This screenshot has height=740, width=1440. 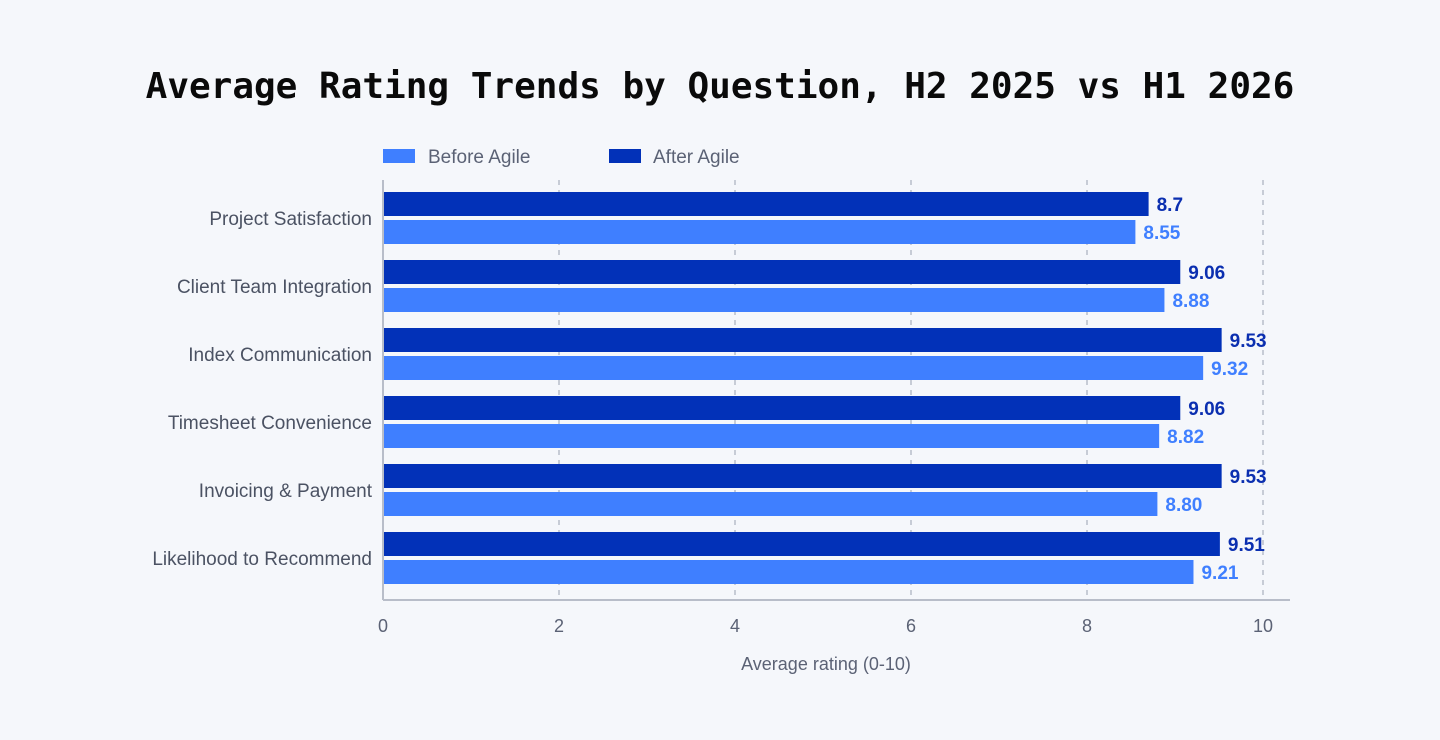 What do you see at coordinates (1246, 545) in the screenshot?
I see `value-label-after-agile-likelihood-to-recommend: 9.51` at bounding box center [1246, 545].